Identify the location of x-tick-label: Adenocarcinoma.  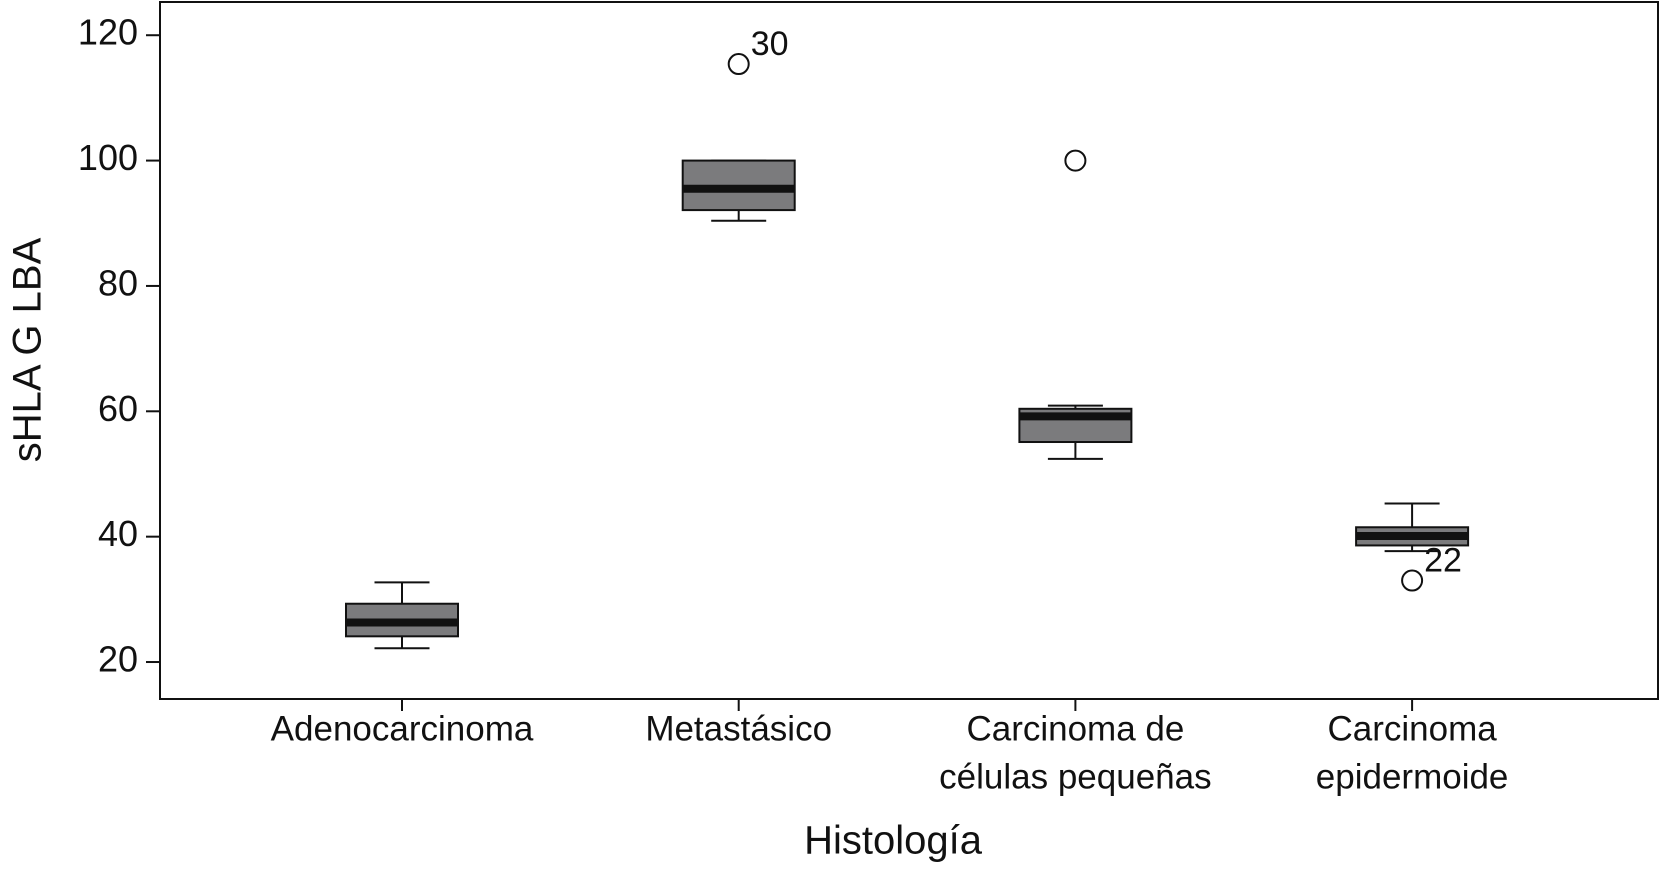
(402, 728).